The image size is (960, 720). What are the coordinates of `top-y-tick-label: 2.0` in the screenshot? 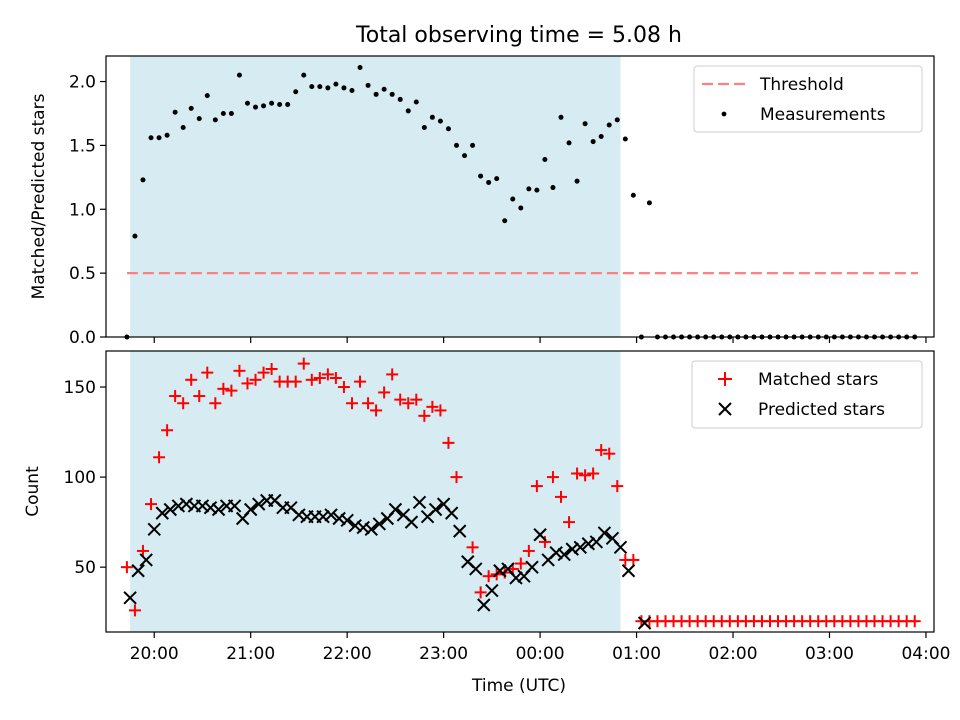 It's located at (82, 83).